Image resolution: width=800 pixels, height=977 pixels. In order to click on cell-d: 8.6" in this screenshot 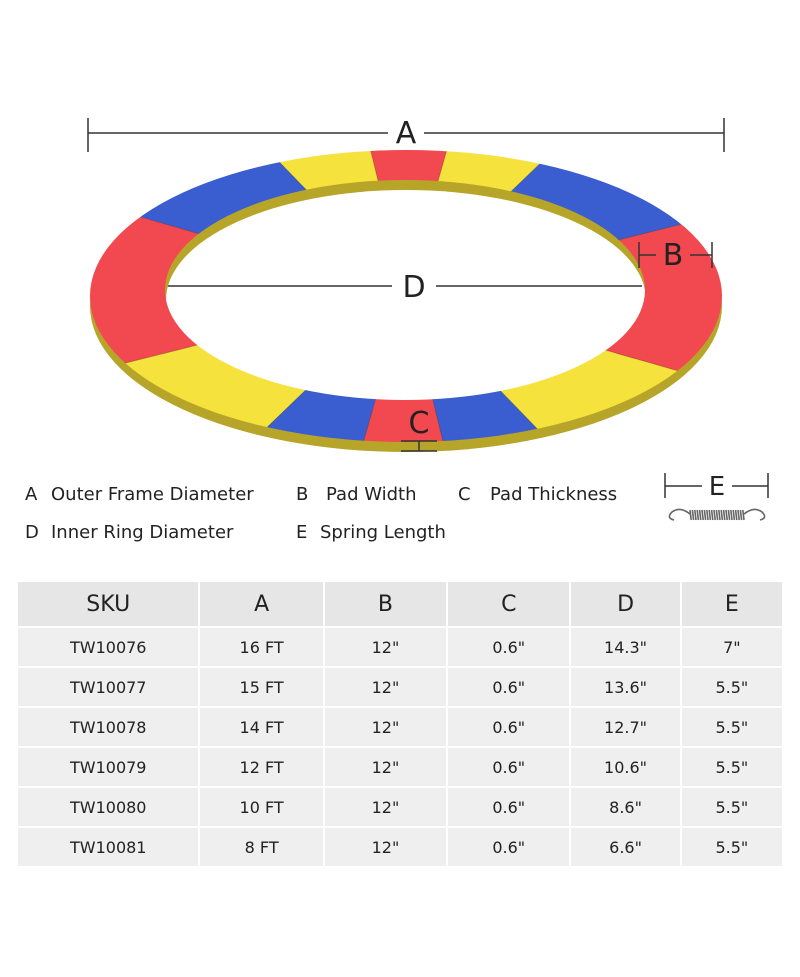, I will do `click(625, 807)`.